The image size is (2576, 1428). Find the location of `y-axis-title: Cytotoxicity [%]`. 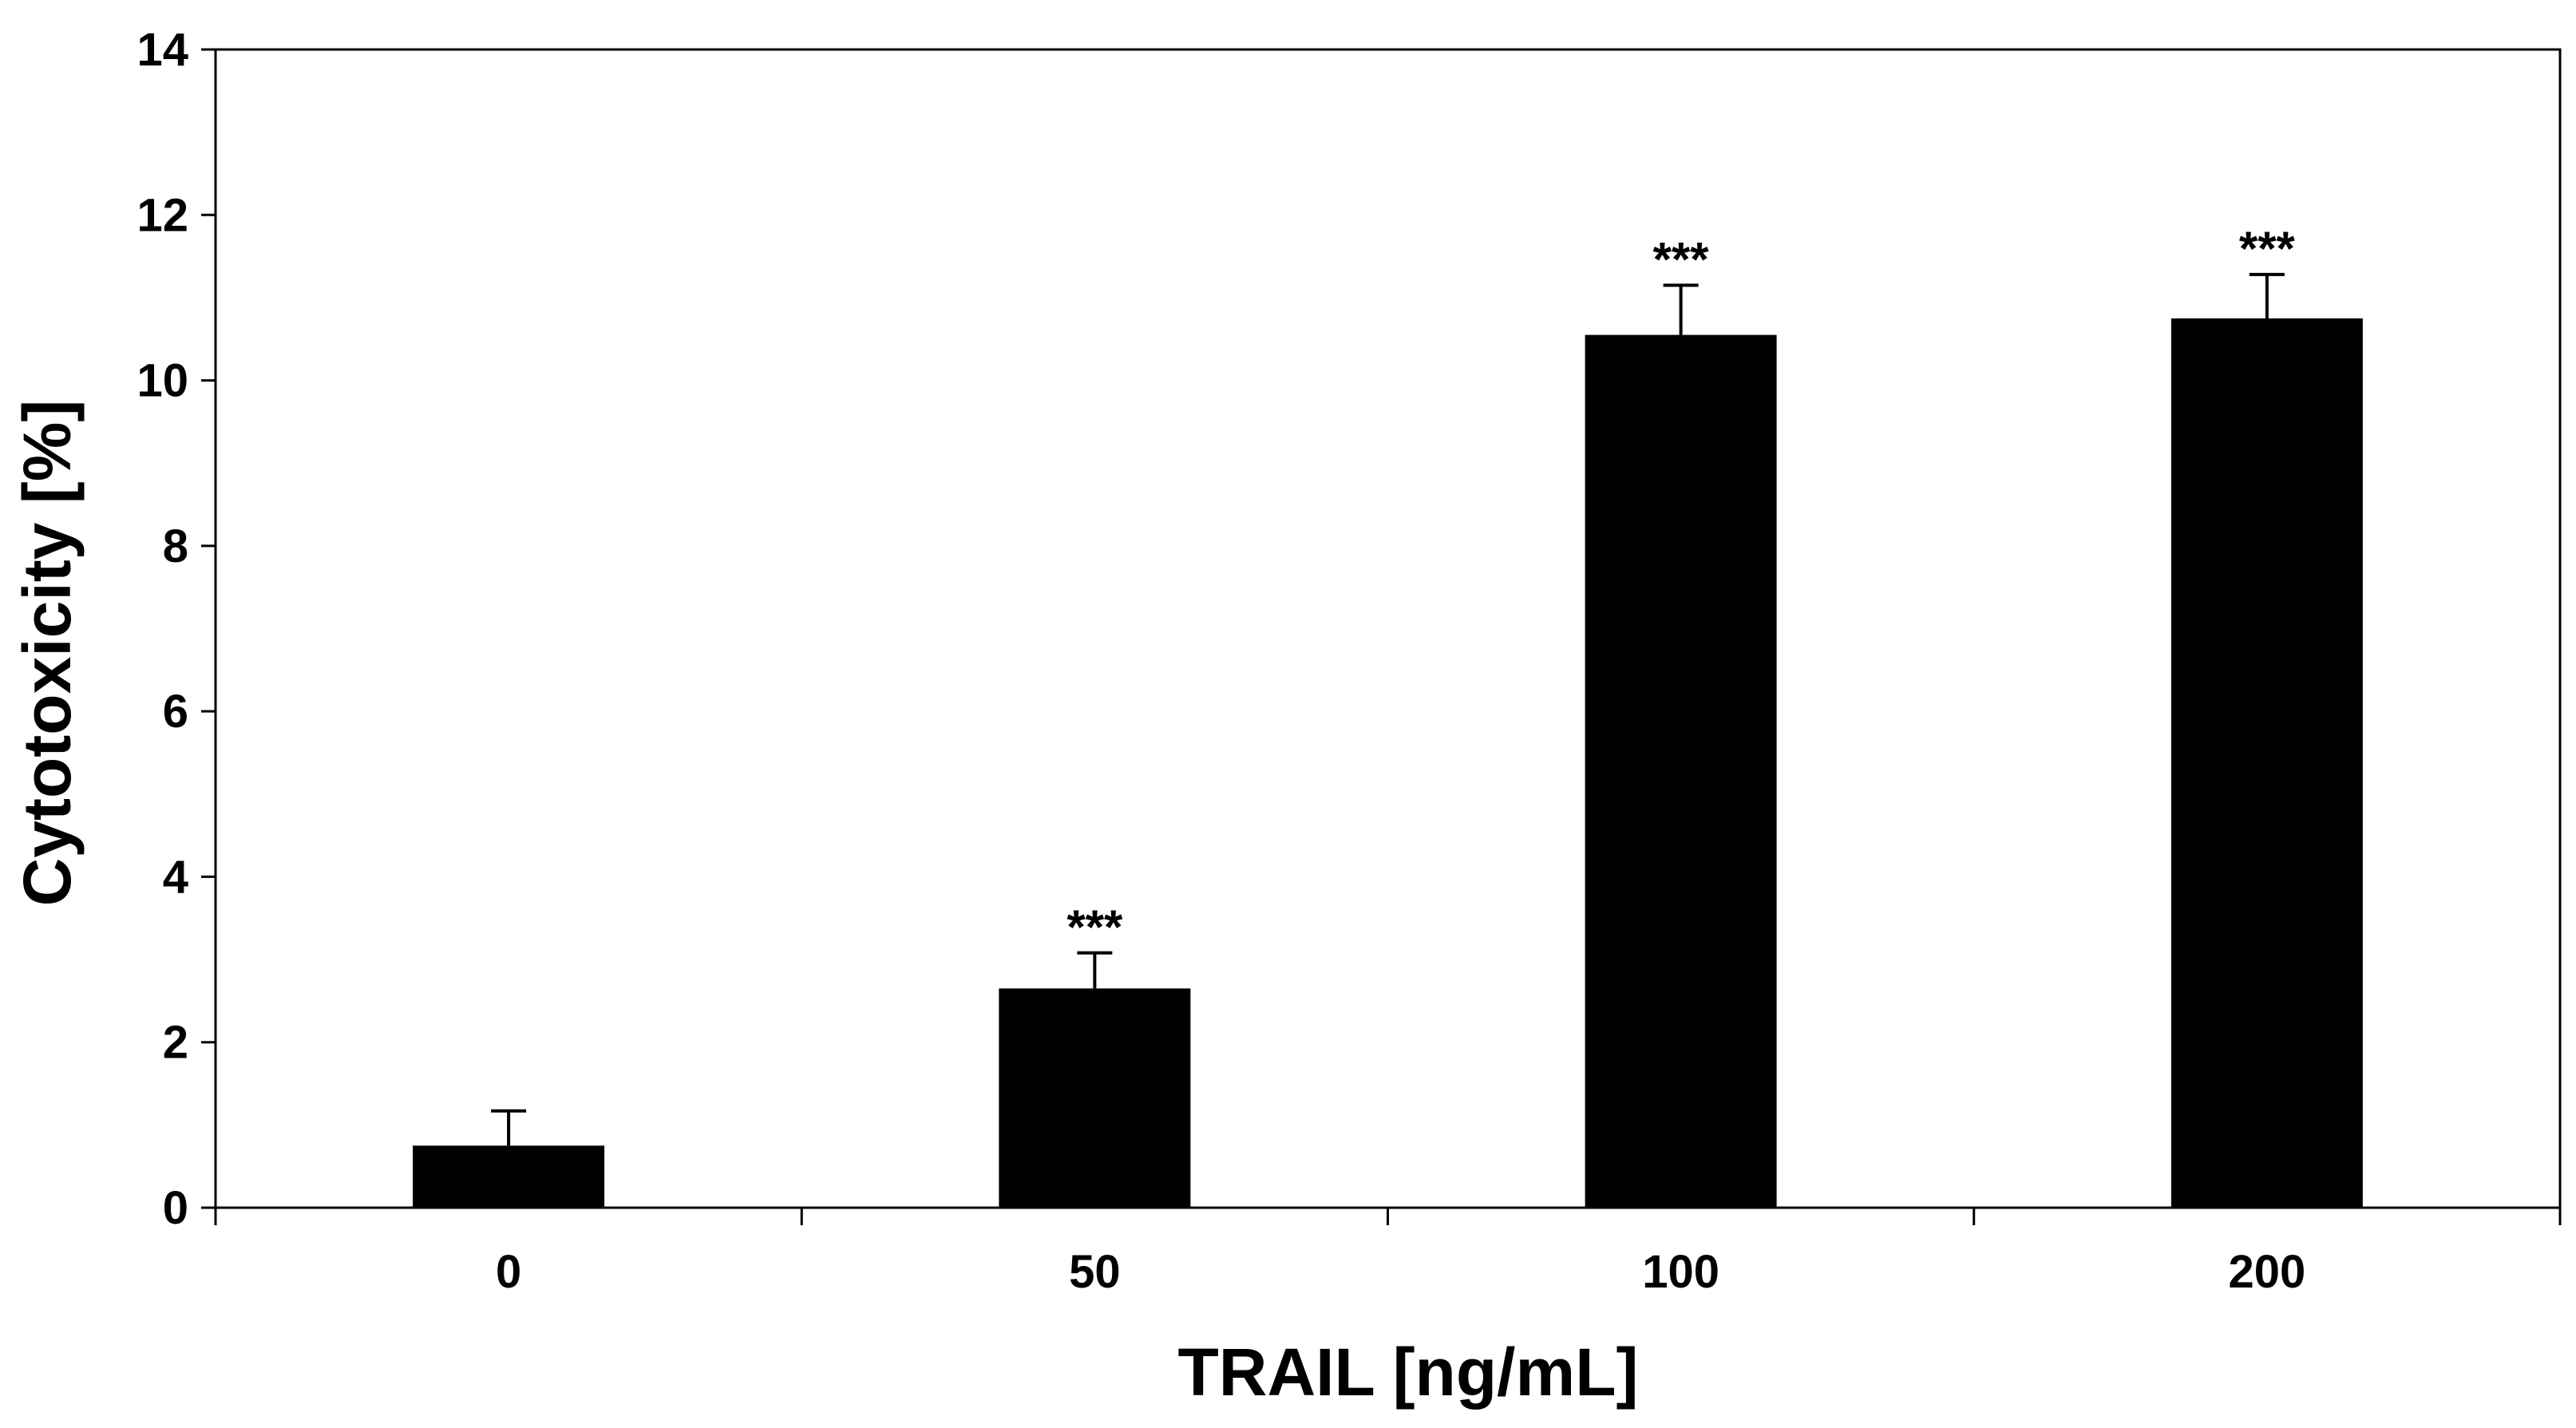

y-axis-title: Cytotoxicity [%] is located at coordinates (47, 653).